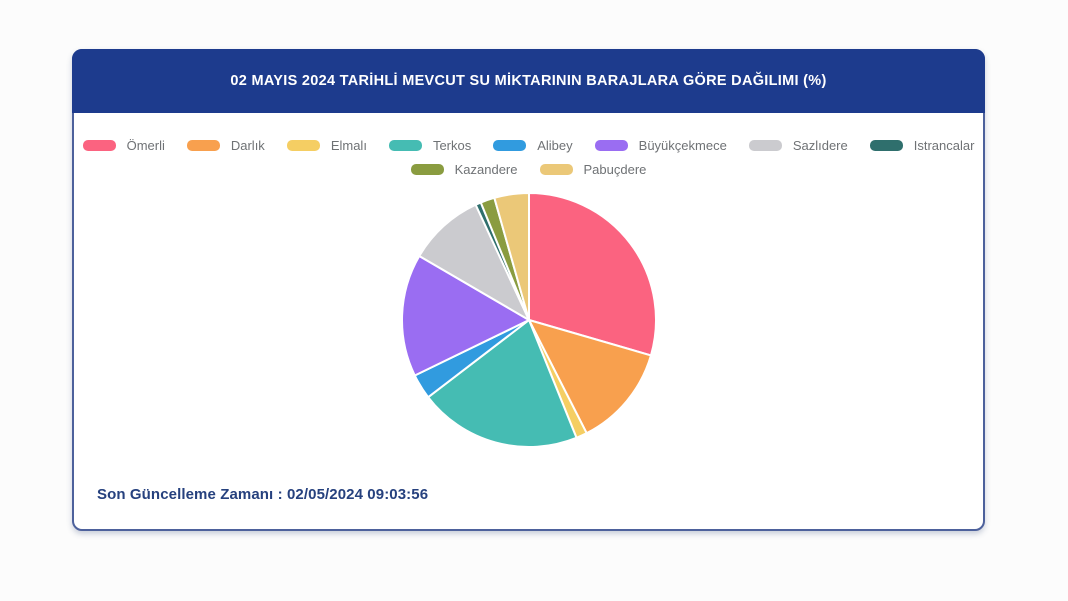  I want to click on legend-swatch-sazlidere, so click(765, 145).